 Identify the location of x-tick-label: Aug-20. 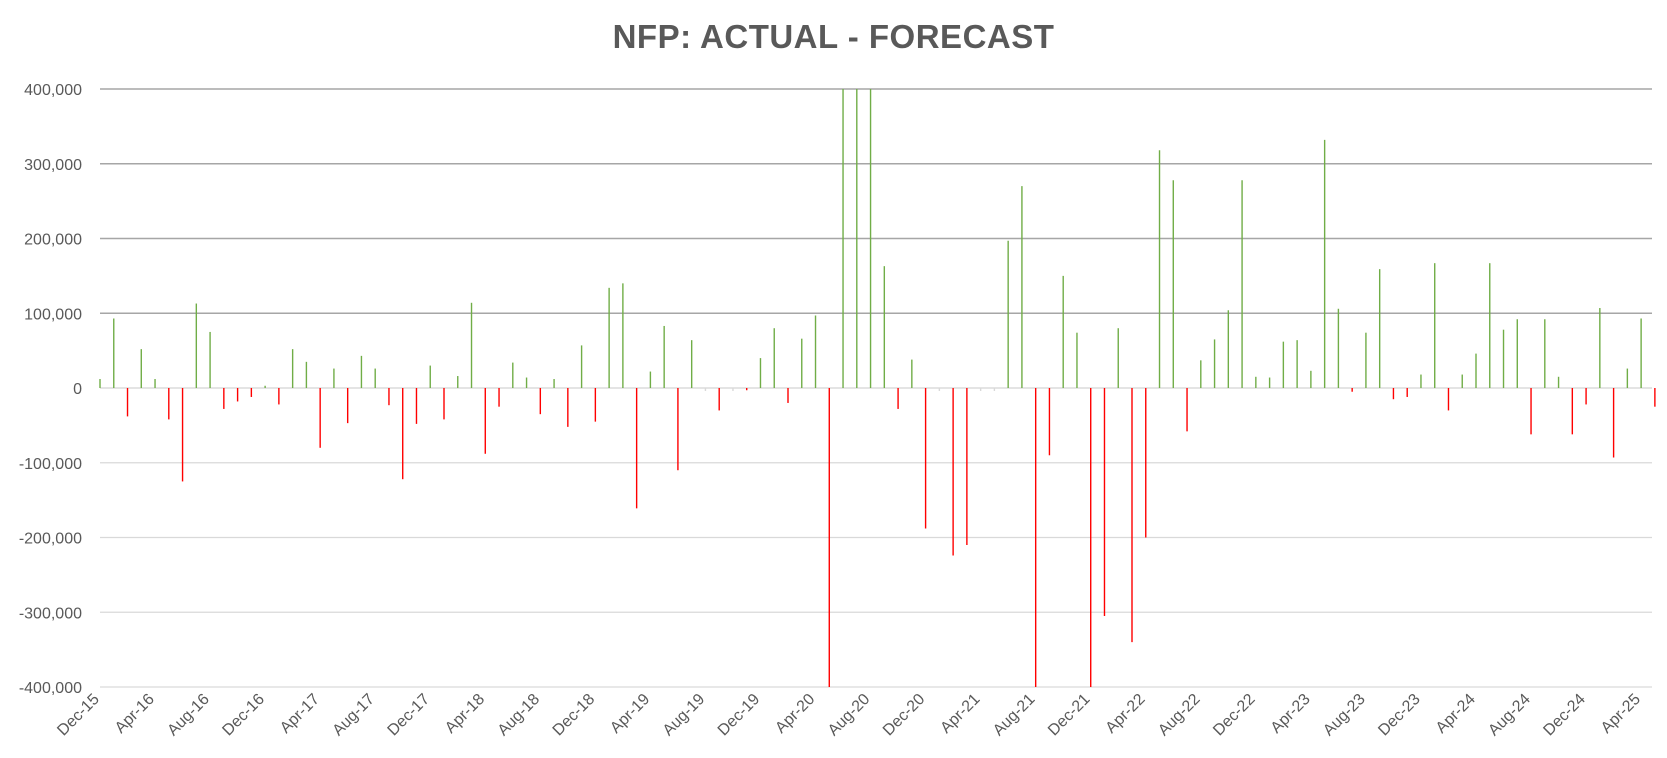
(849, 715).